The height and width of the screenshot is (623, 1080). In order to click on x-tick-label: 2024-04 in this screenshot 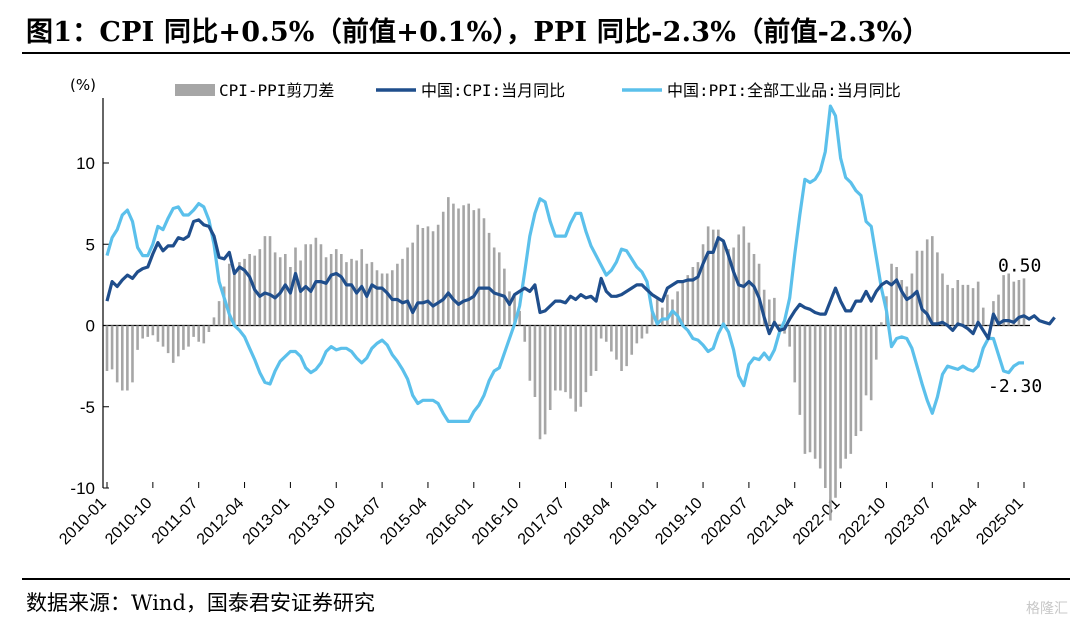, I will do `click(954, 522)`.